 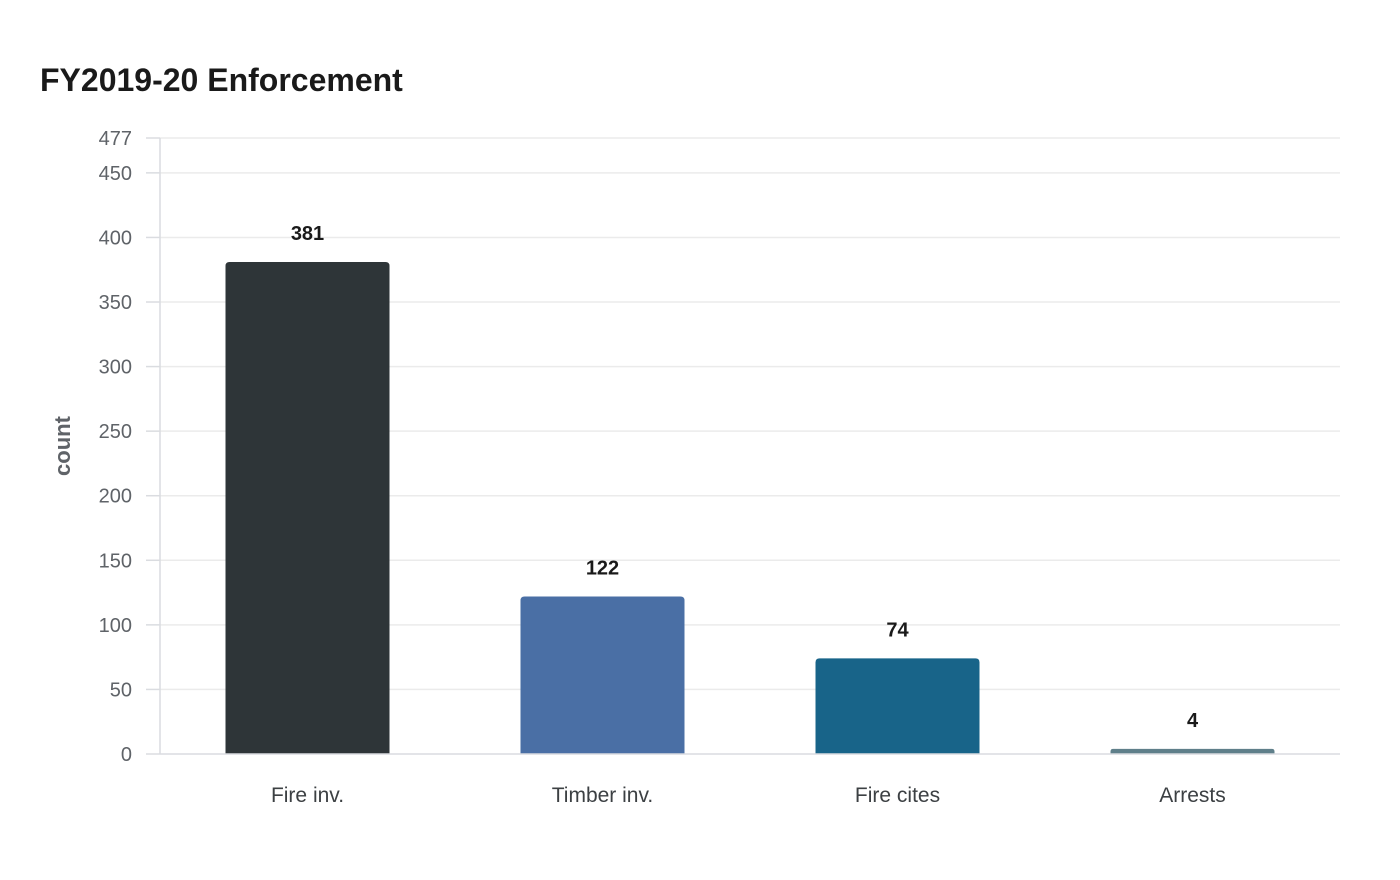 I want to click on chart-title: FY2019-20 Enforcement, so click(x=221, y=80).